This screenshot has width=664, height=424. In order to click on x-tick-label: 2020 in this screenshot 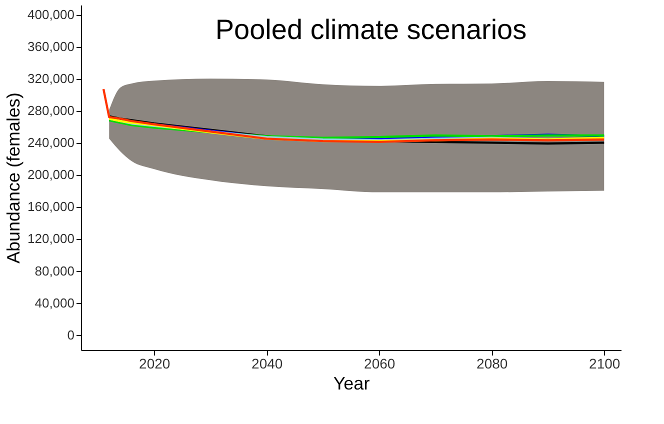, I will do `click(154, 364)`.